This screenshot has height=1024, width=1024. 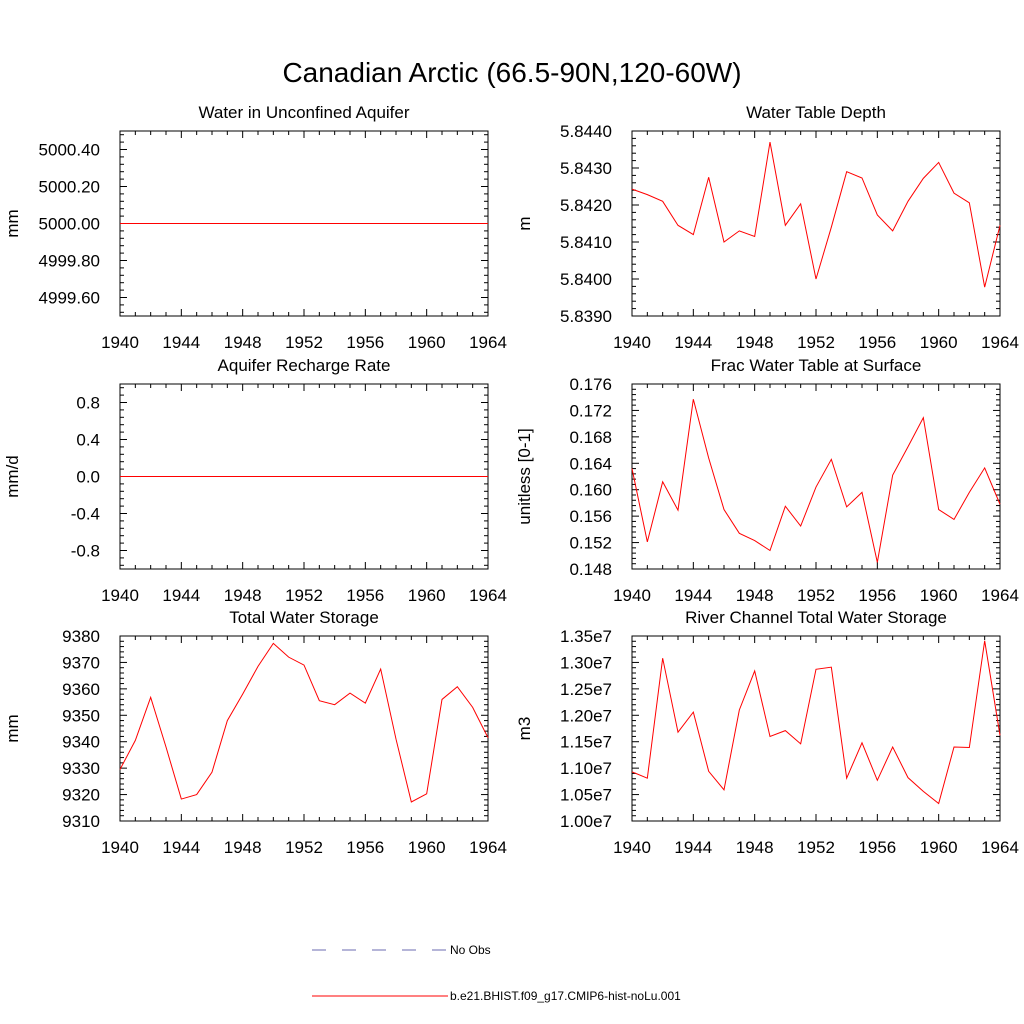 I want to click on y-tick-label: 9330, so click(x=81, y=768).